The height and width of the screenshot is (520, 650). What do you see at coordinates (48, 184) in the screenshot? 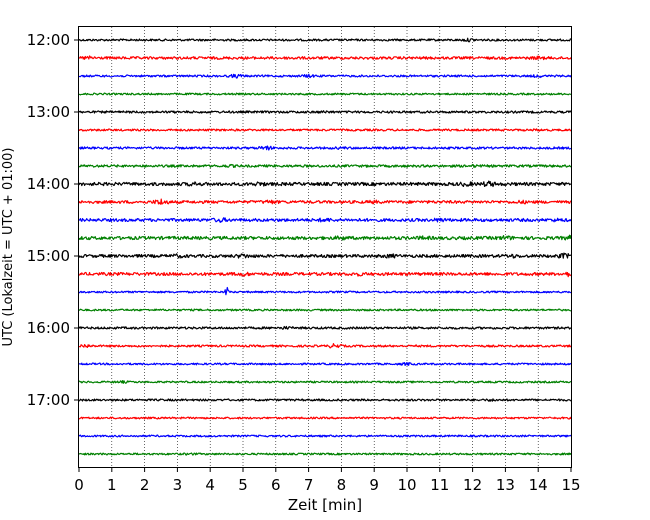
I see `y-tick-label: 14:00` at bounding box center [48, 184].